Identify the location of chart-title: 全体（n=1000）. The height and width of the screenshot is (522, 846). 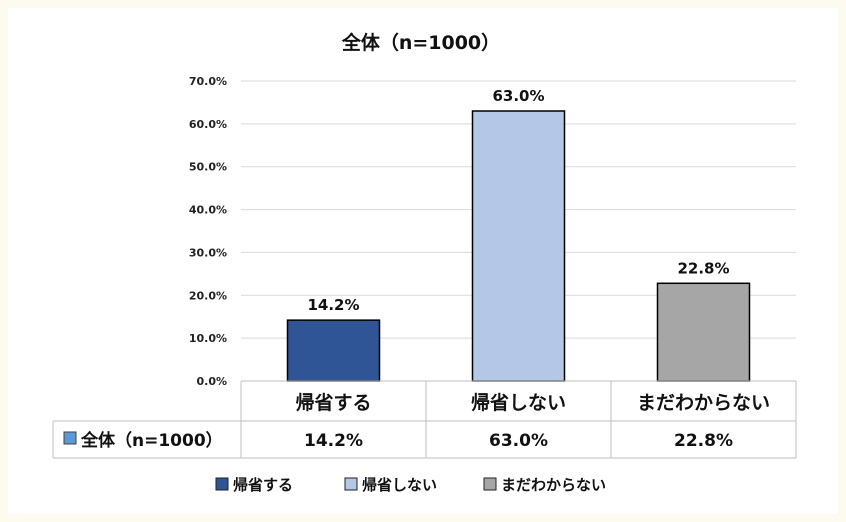
(420, 42).